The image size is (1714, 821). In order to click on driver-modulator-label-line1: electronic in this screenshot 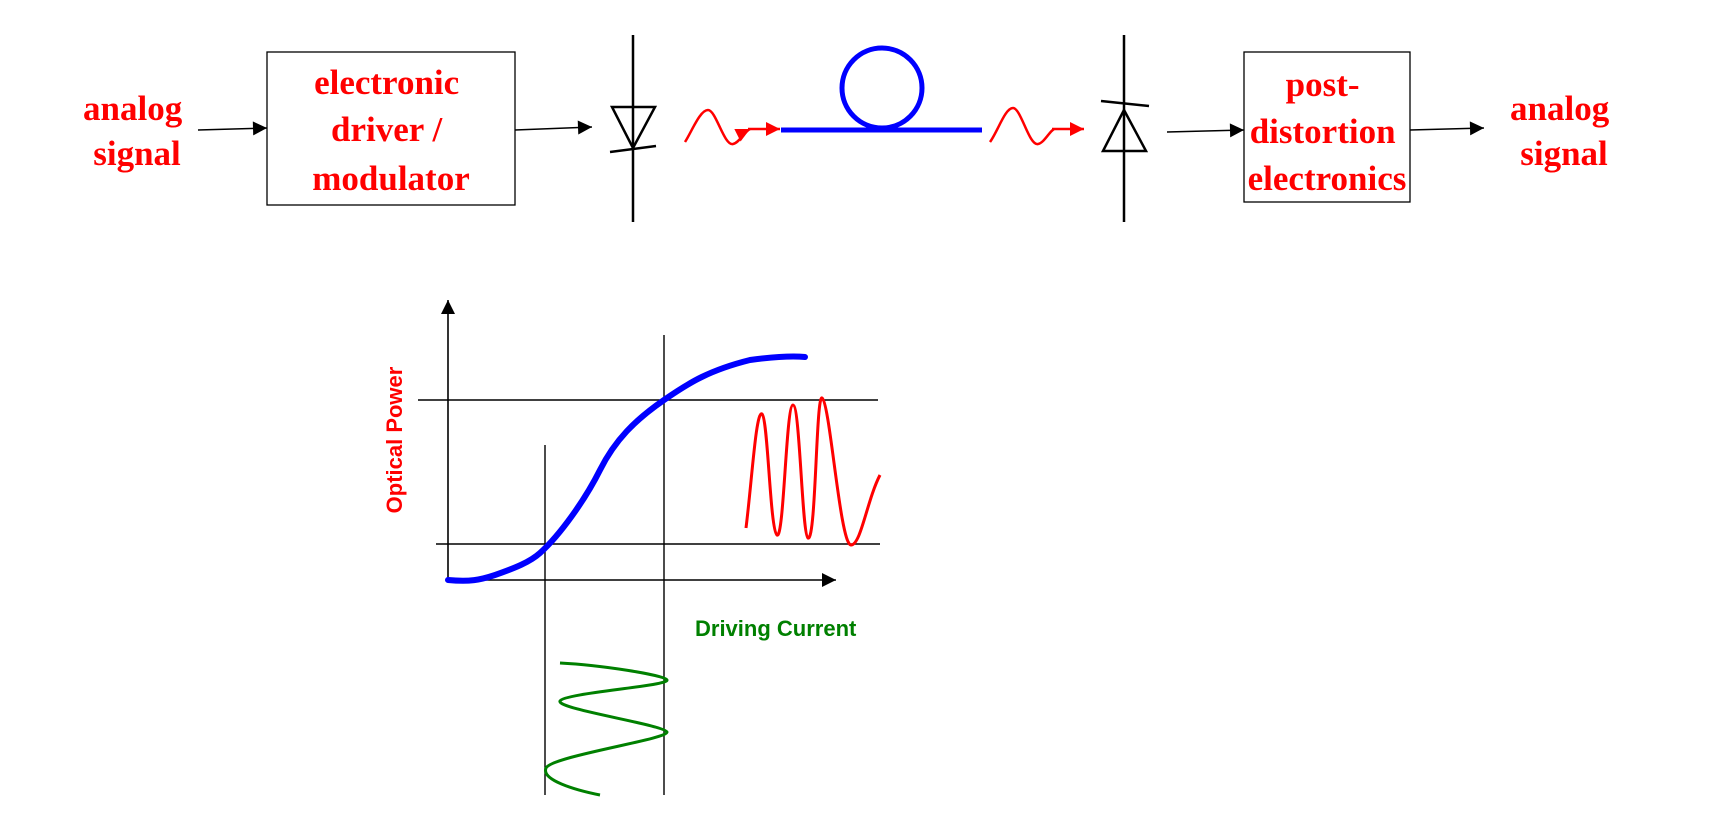, I will do `click(386, 82)`.